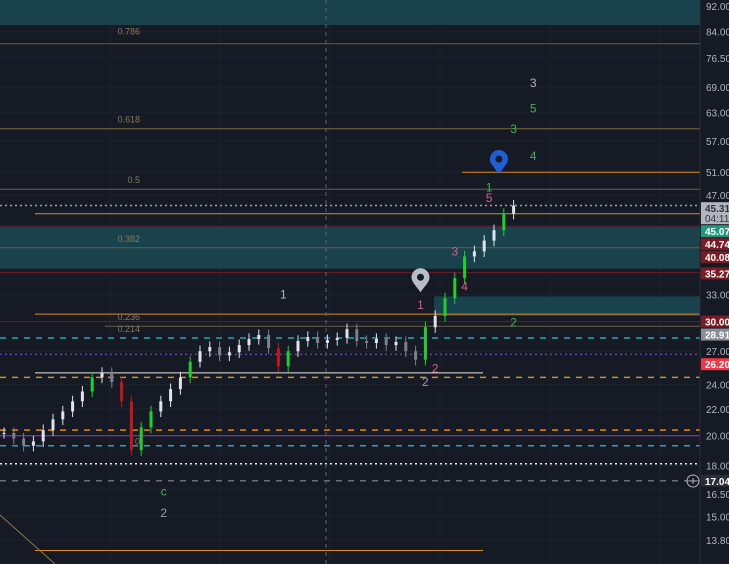 This screenshot has width=729, height=564. Describe the element at coordinates (533, 108) in the screenshot. I see `wave-label: 5` at that location.